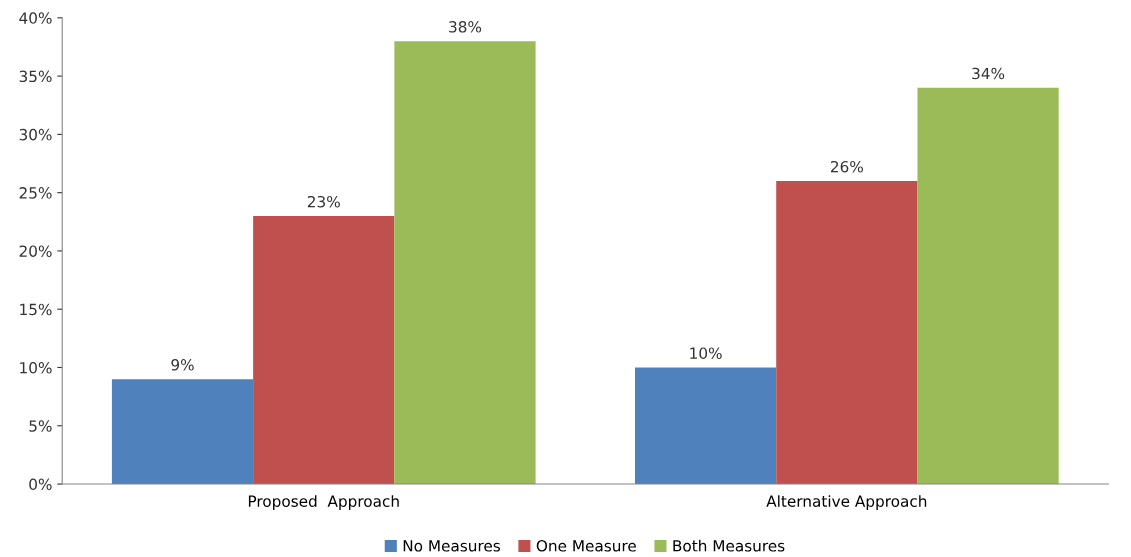 This screenshot has height=557, width=1131. What do you see at coordinates (40, 426) in the screenshot?
I see `y-tick-label: 5%` at bounding box center [40, 426].